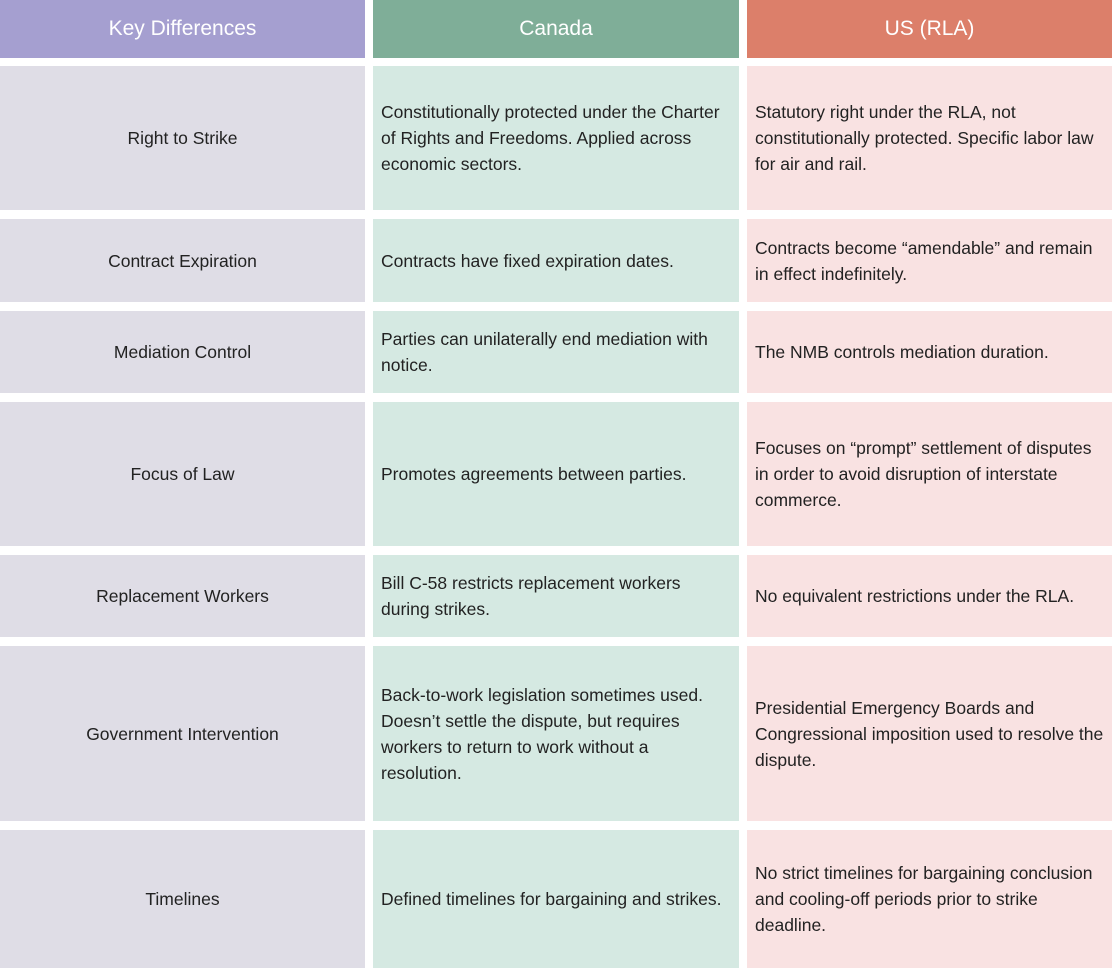 Image resolution: width=1112 pixels, height=968 pixels. What do you see at coordinates (556, 29) in the screenshot?
I see `header-cell: Canada` at bounding box center [556, 29].